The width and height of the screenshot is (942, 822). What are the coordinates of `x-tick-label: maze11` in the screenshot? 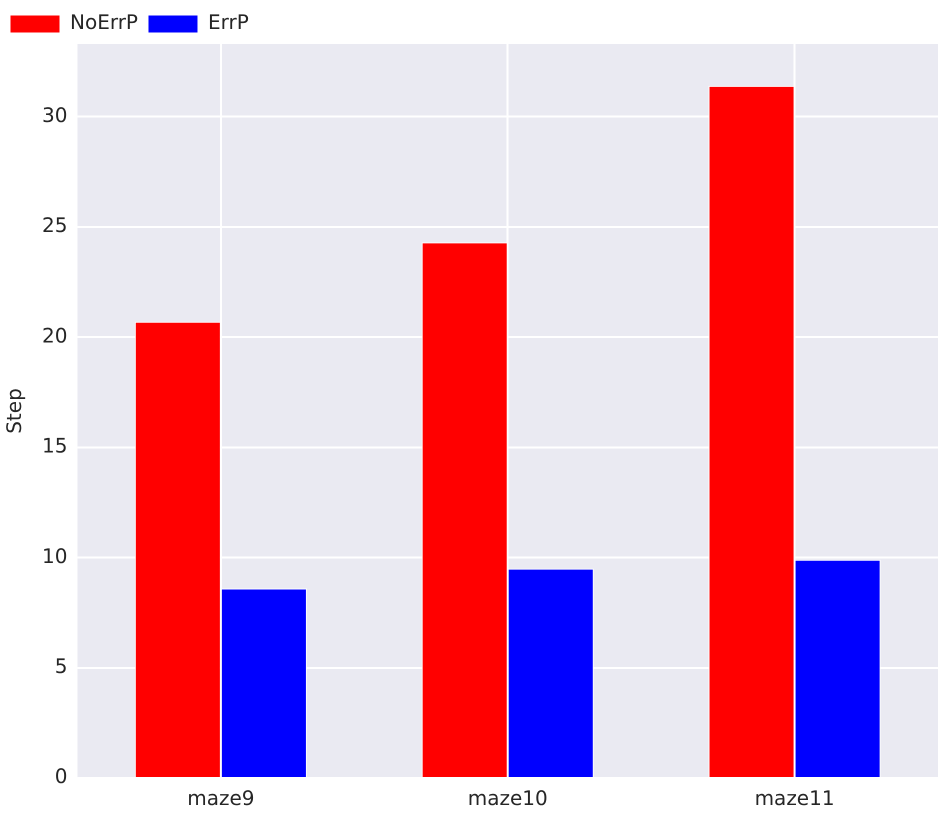 It's located at (794, 798).